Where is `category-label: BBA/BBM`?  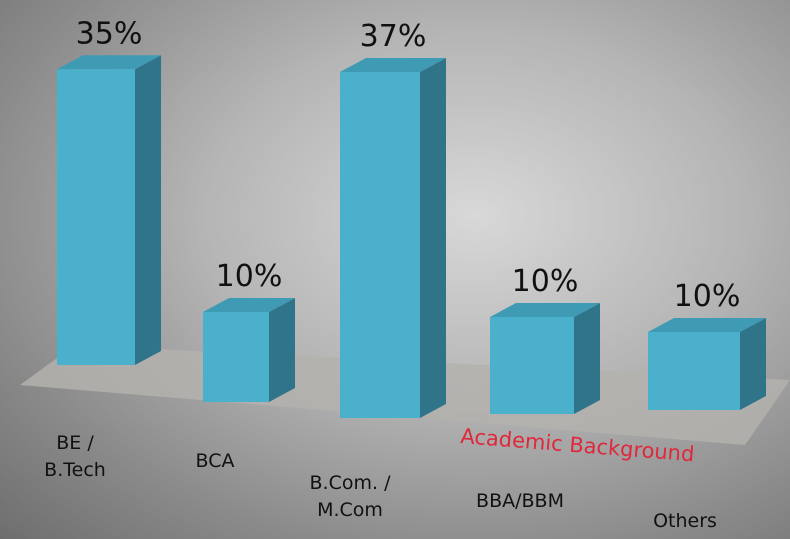 category-label: BBA/BBM is located at coordinates (520, 501).